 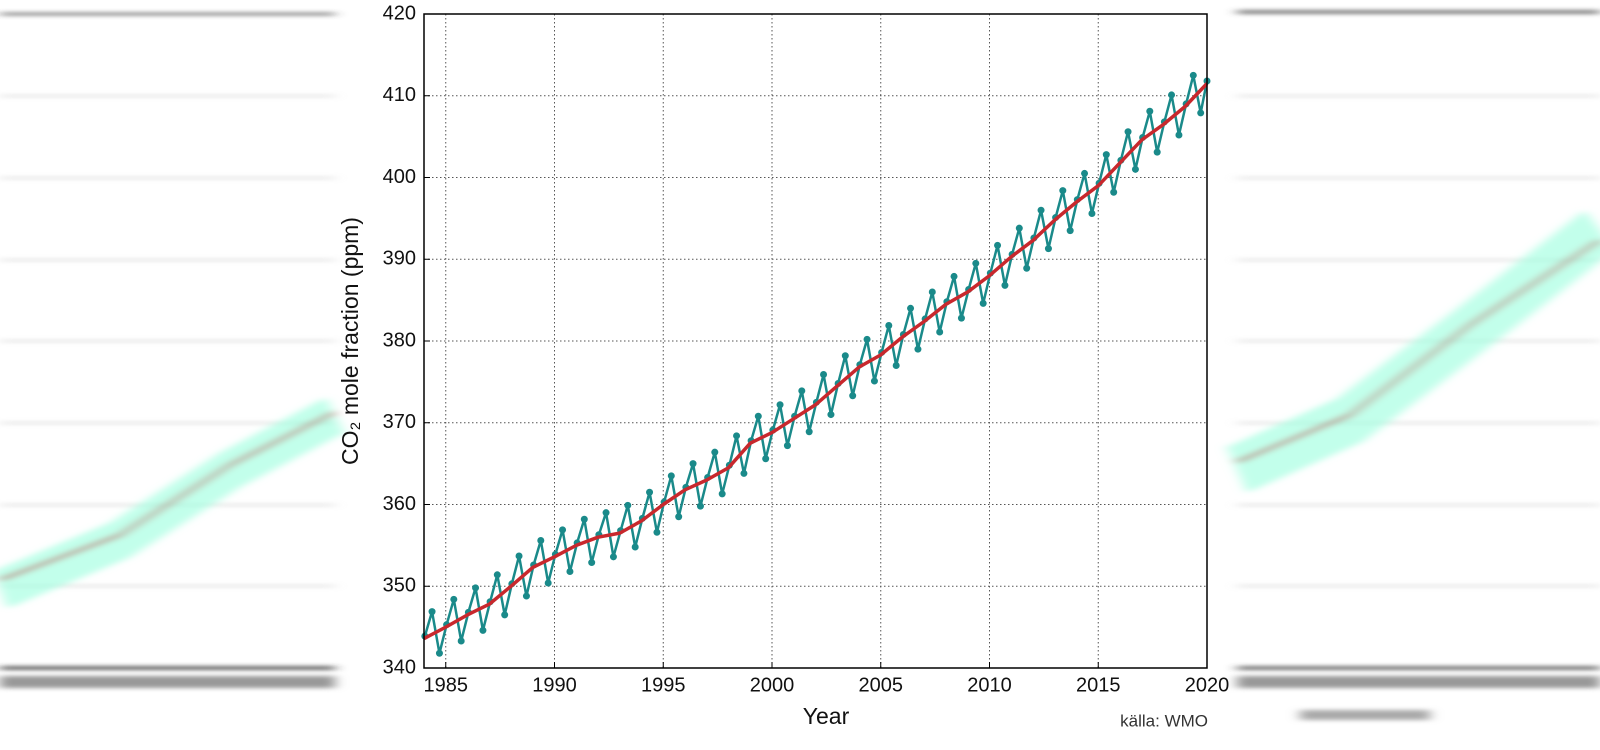 What do you see at coordinates (399, 667) in the screenshot?
I see `y-tick-label: 340` at bounding box center [399, 667].